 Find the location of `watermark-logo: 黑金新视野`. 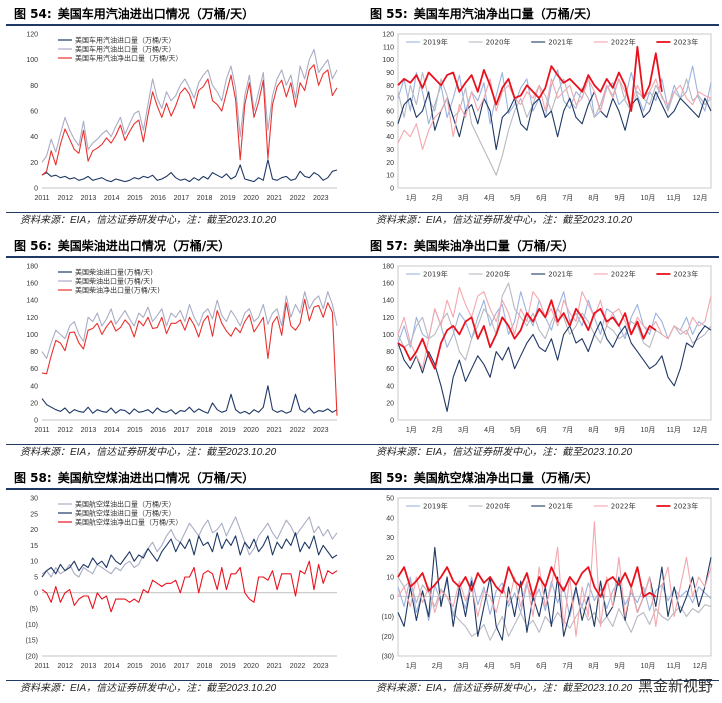

watermark-logo: 黑金新视野 is located at coordinates (675, 686).